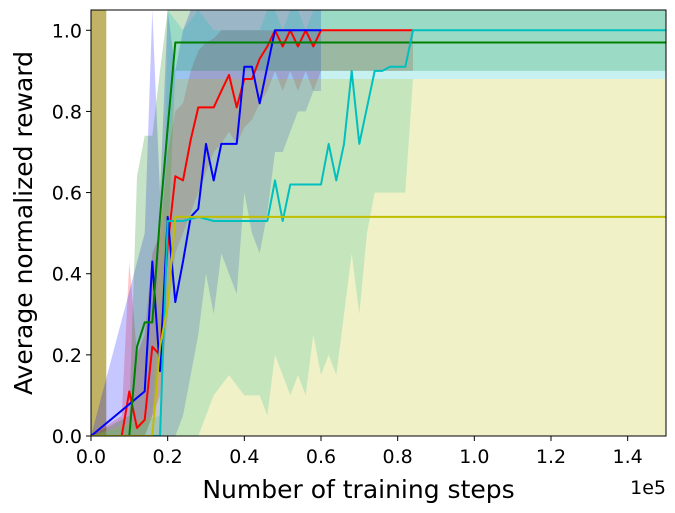 The width and height of the screenshot is (675, 513). What do you see at coordinates (67, 275) in the screenshot?
I see `y-tick-label: 0.4` at bounding box center [67, 275].